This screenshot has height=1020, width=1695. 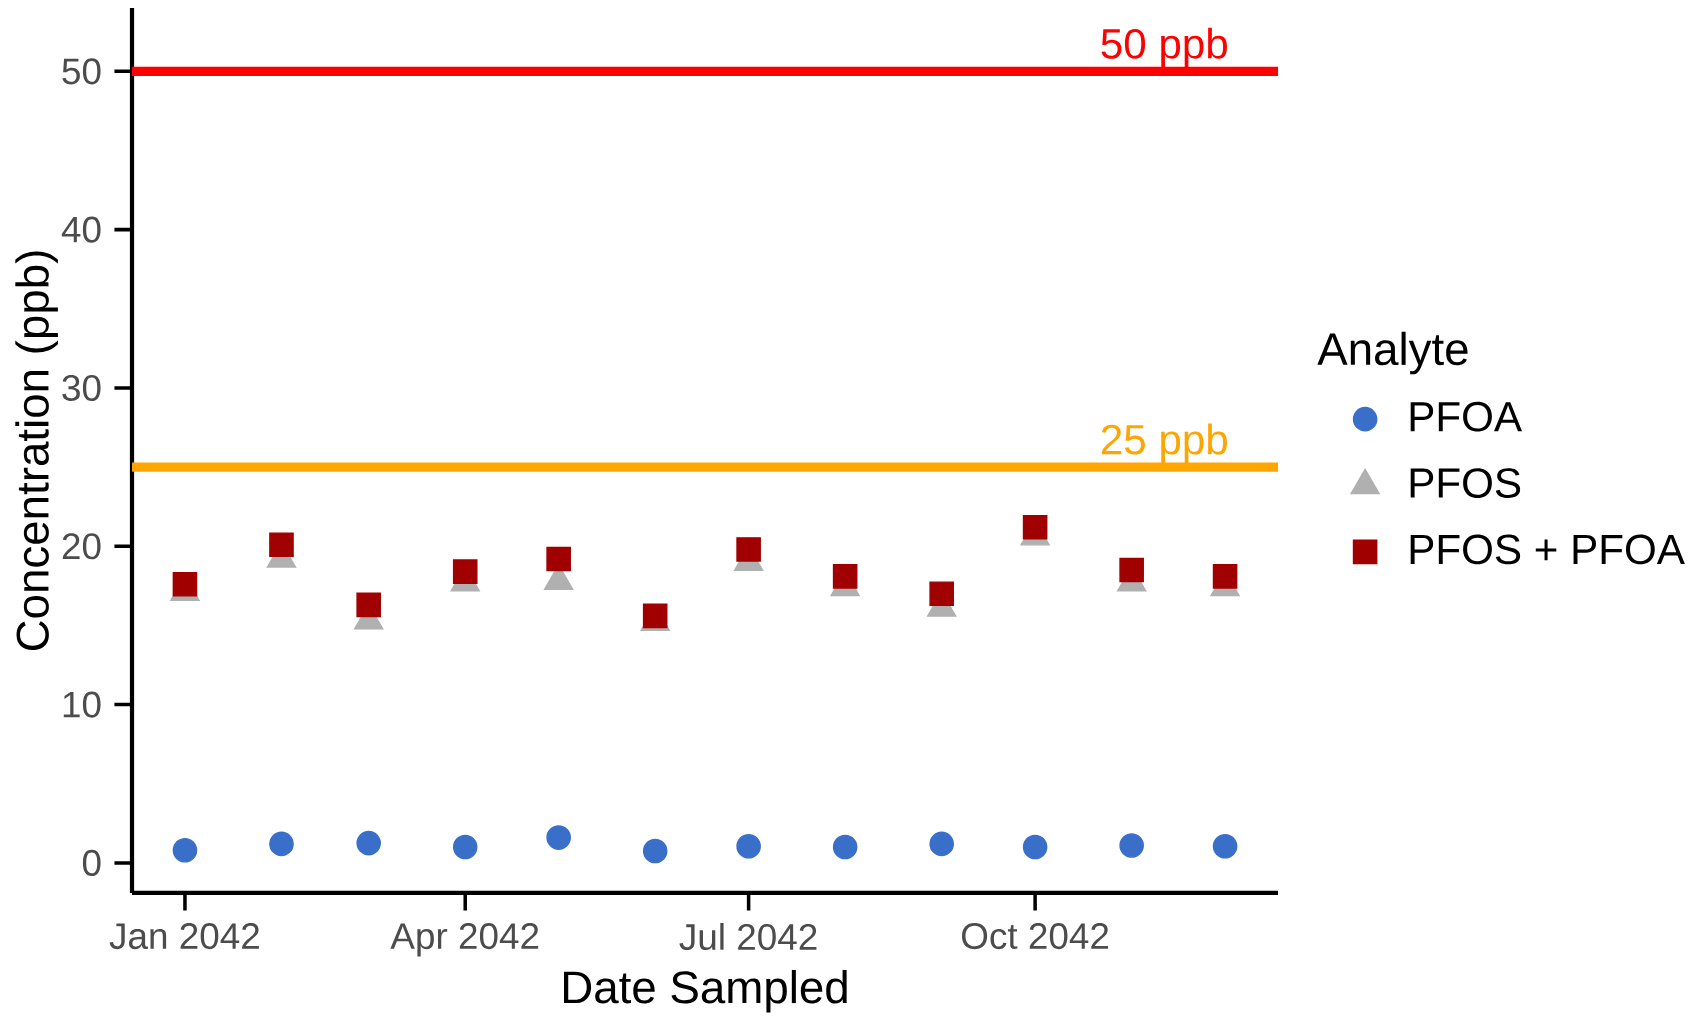 What do you see at coordinates (1466, 416) in the screenshot?
I see `legend-label: PFOA` at bounding box center [1466, 416].